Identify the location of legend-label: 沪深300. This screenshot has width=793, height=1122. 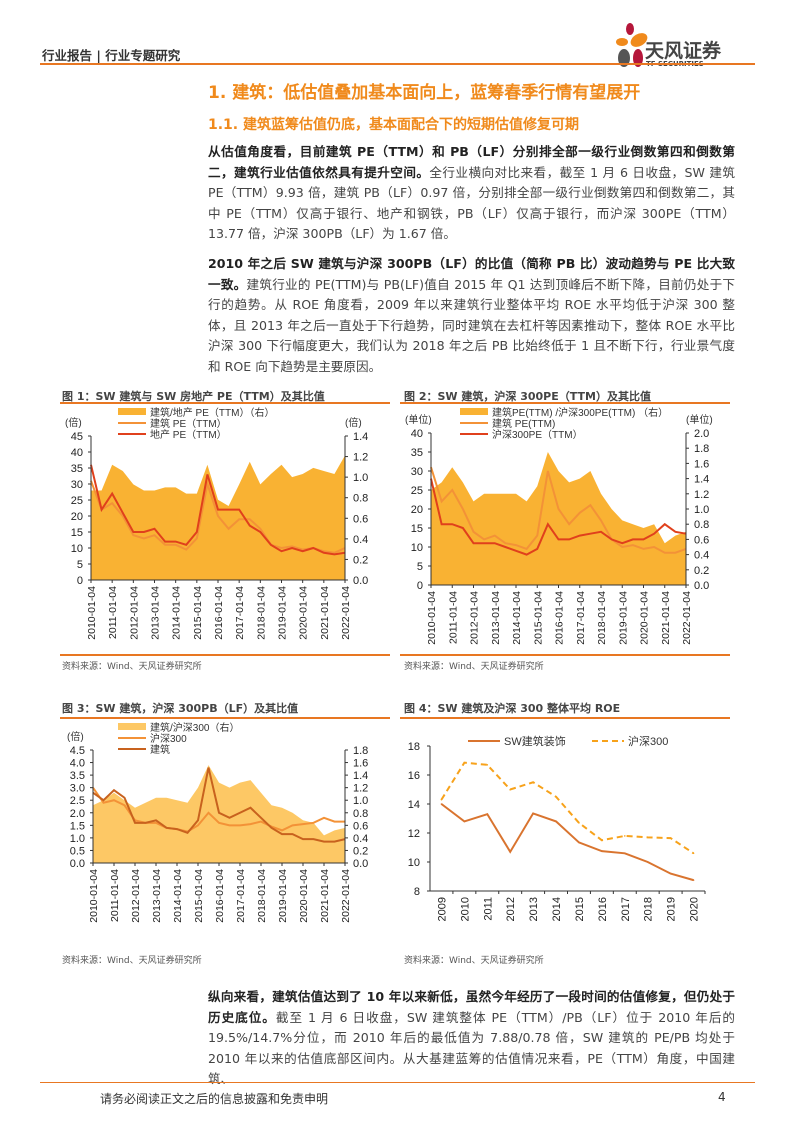
(648, 741).